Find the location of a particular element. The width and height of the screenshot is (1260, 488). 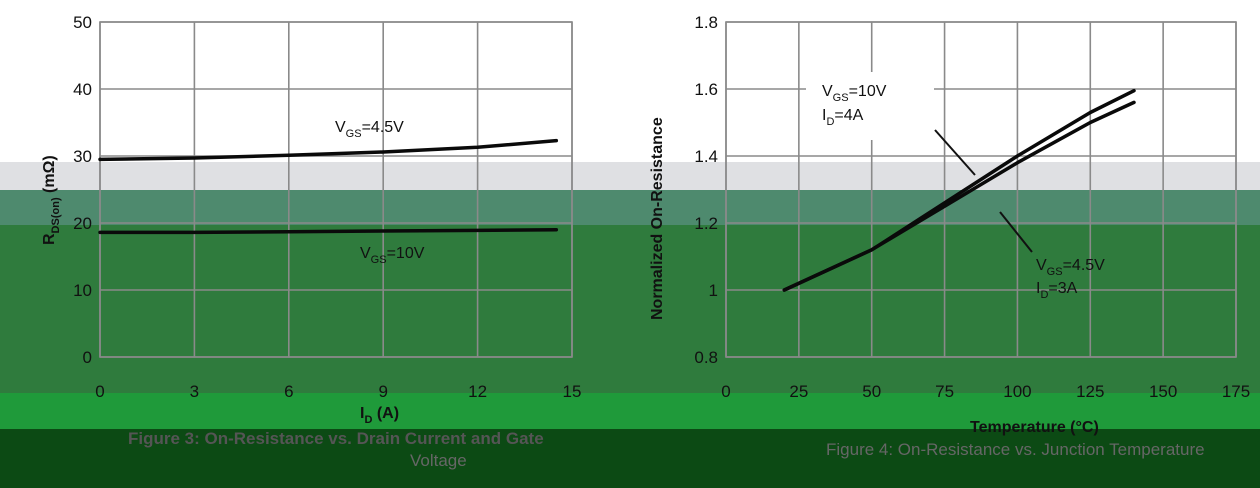

y-tick-label: 20 is located at coordinates (82, 223).